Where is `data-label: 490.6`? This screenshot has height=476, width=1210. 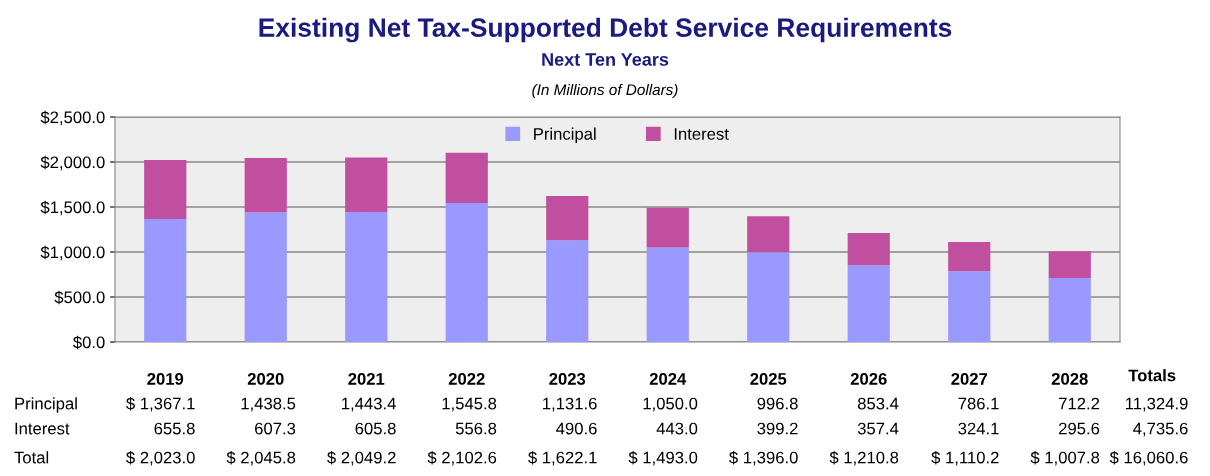
data-label: 490.6 is located at coordinates (576, 428).